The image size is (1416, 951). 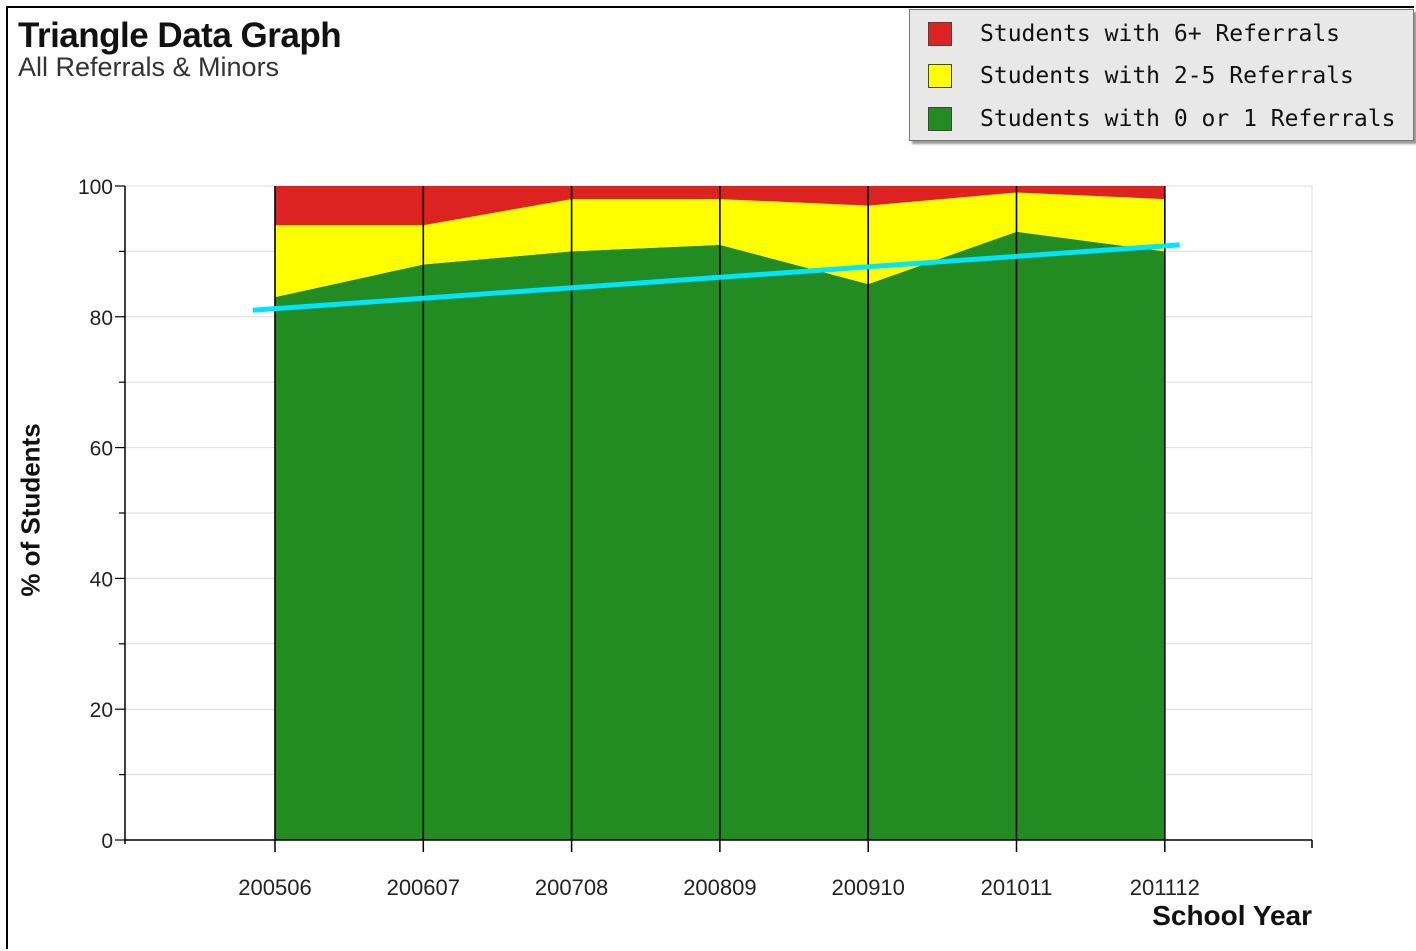 What do you see at coordinates (30, 510) in the screenshot?
I see `y-axis-label: % of Students` at bounding box center [30, 510].